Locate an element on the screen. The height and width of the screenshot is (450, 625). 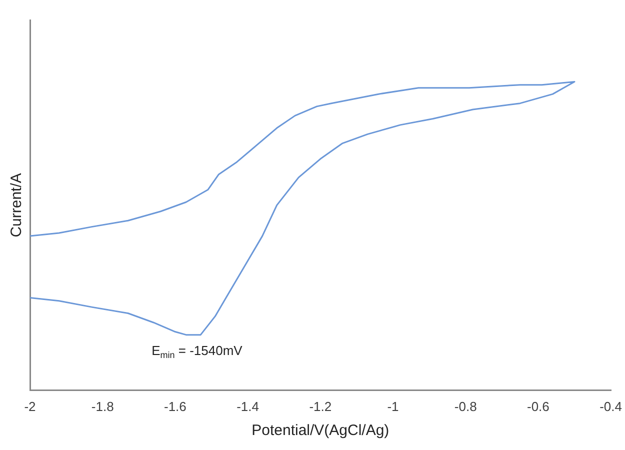
x-tick-label: -1.4 is located at coordinates (248, 406).